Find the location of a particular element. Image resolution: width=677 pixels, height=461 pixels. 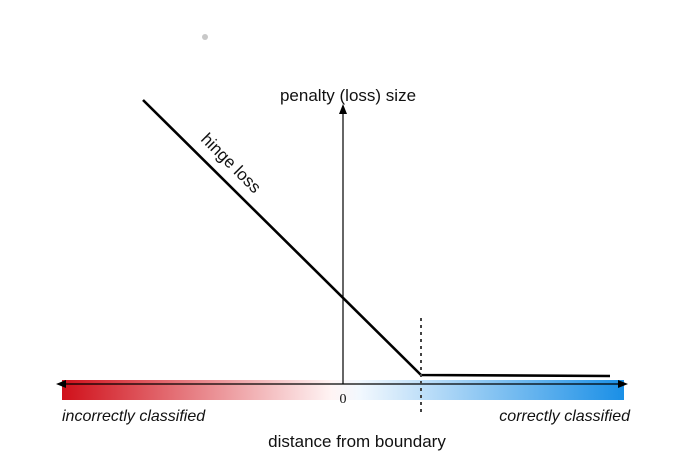

x-axis-right-arrowhead is located at coordinates (623, 384).